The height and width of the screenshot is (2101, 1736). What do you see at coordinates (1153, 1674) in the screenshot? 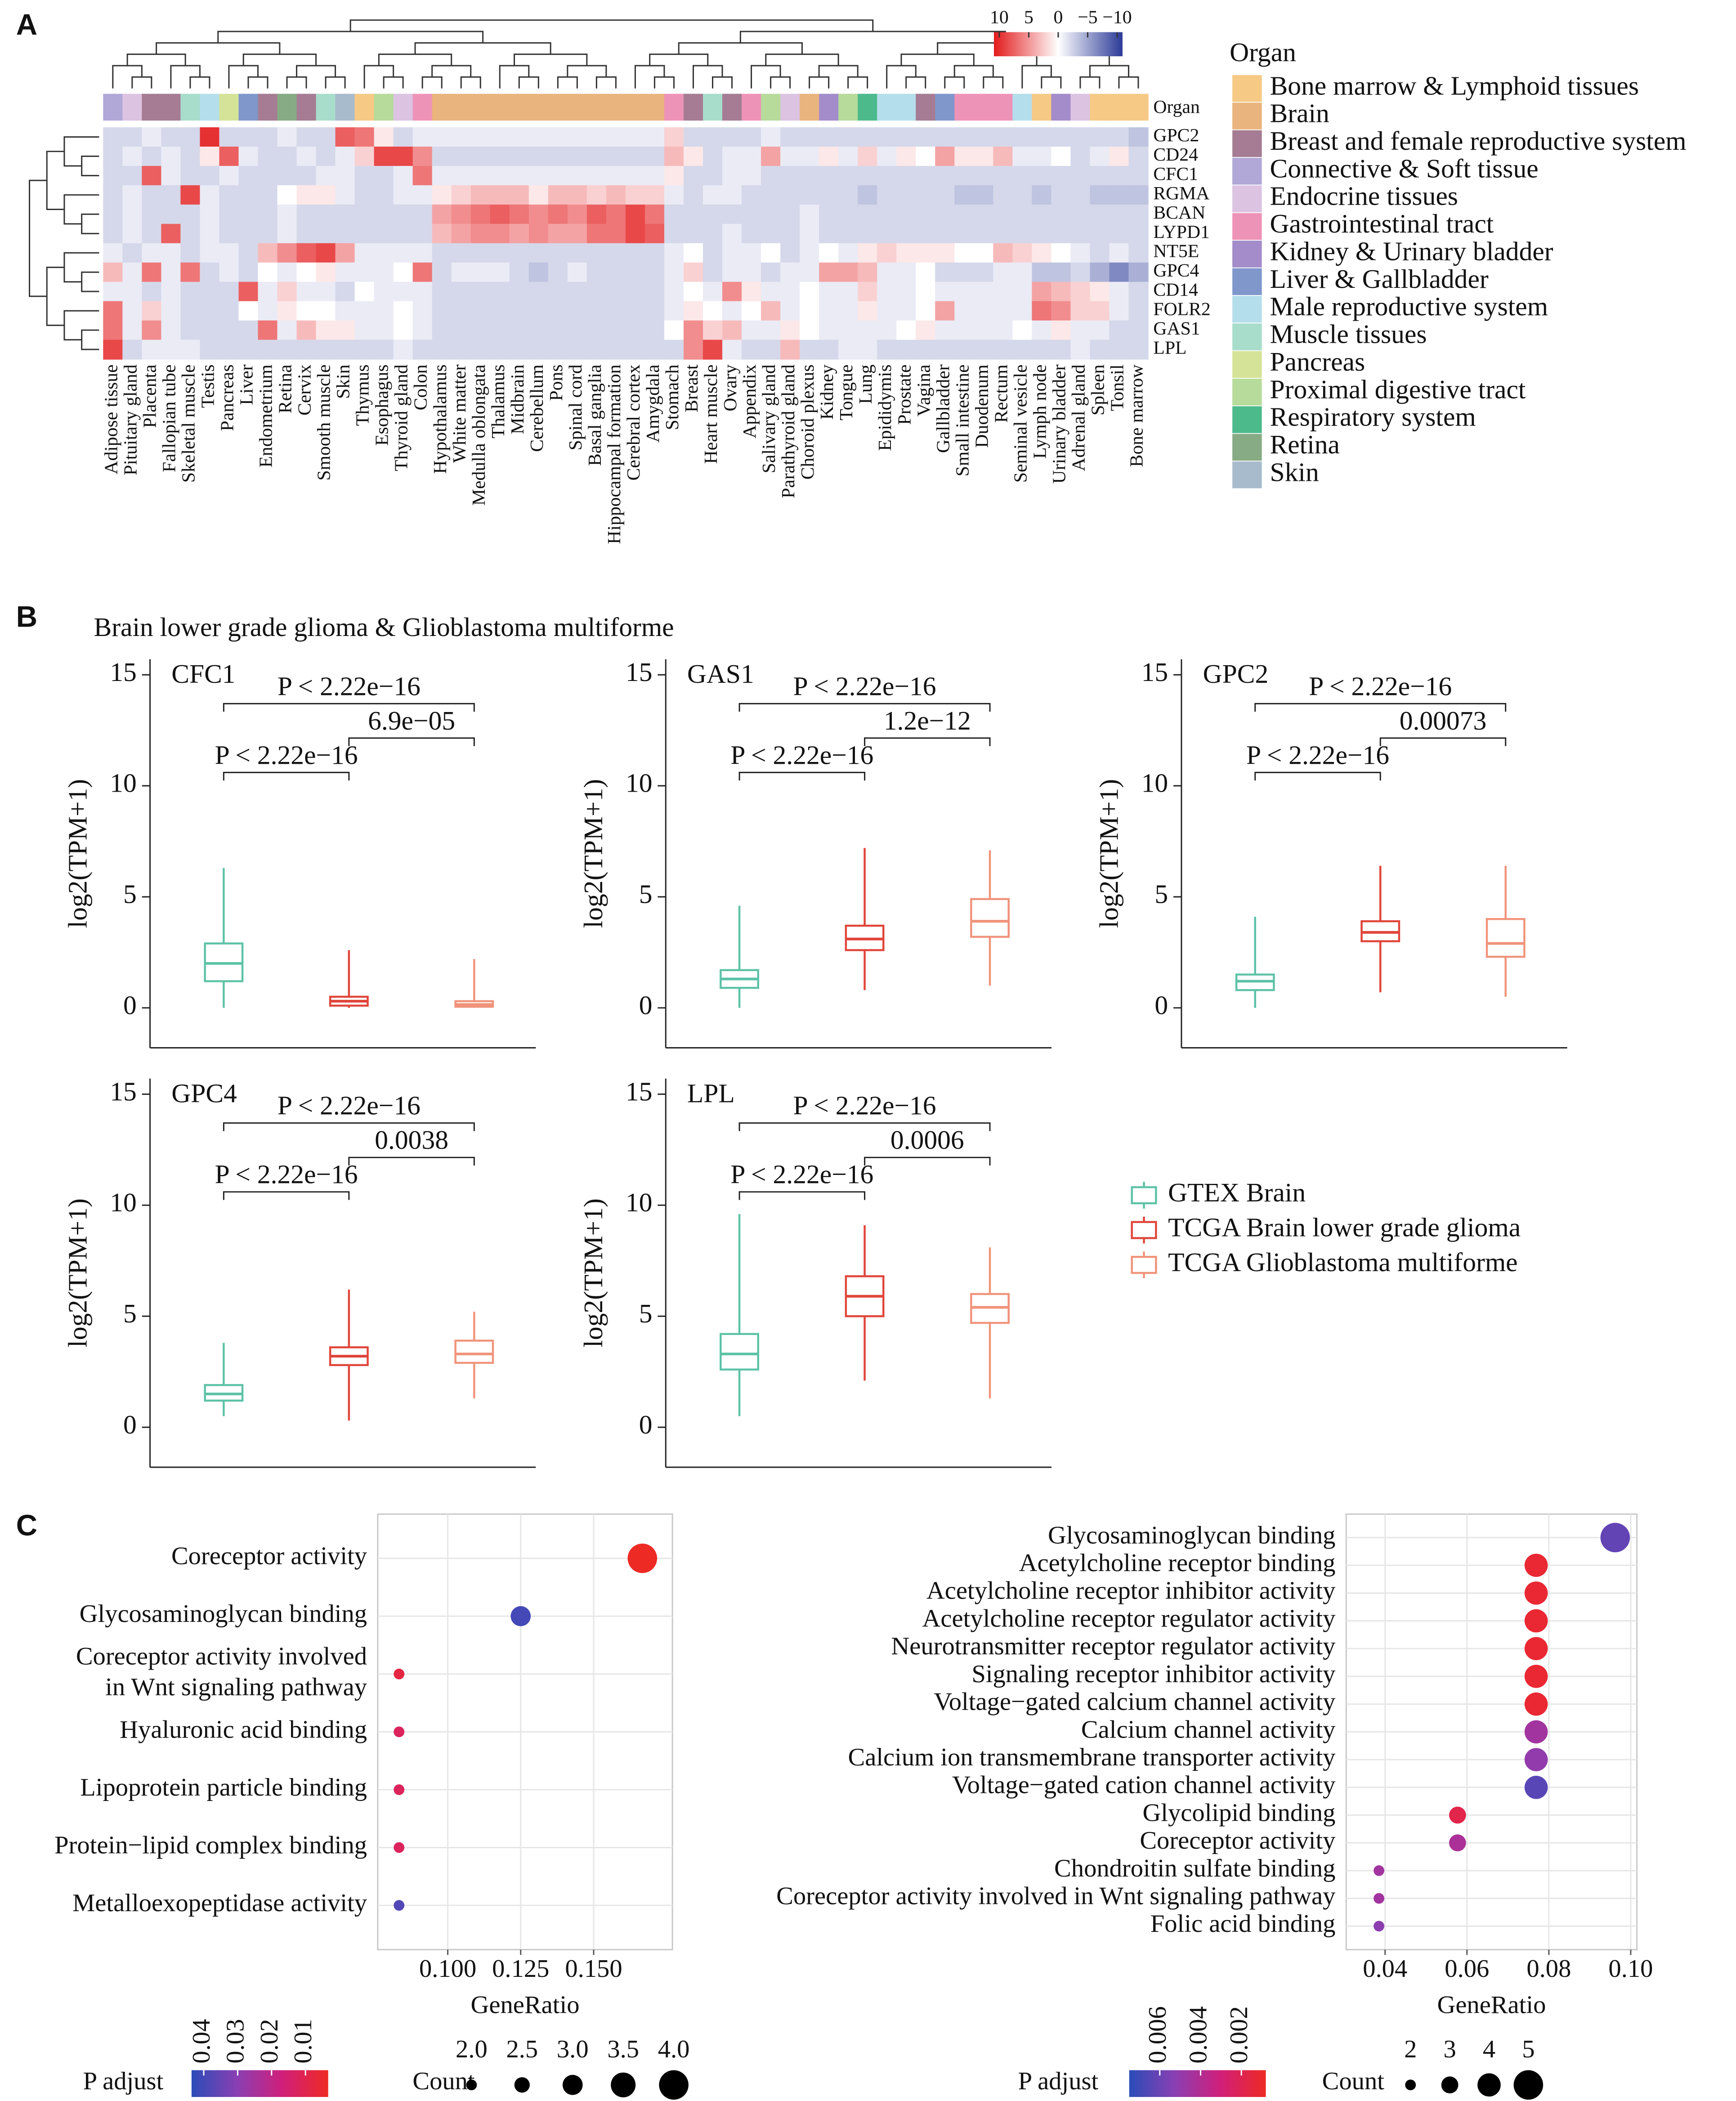
I see `category-label: Signaling receptor inhibitor activity` at bounding box center [1153, 1674].